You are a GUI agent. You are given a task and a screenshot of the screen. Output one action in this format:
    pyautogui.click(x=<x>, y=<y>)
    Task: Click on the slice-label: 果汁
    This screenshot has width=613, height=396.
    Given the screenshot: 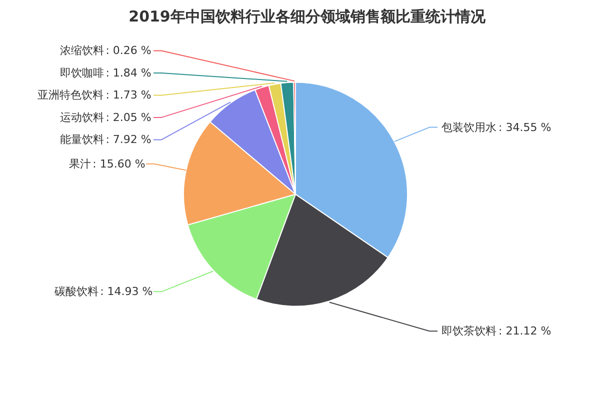 What is the action you would take?
    pyautogui.click(x=80, y=163)
    